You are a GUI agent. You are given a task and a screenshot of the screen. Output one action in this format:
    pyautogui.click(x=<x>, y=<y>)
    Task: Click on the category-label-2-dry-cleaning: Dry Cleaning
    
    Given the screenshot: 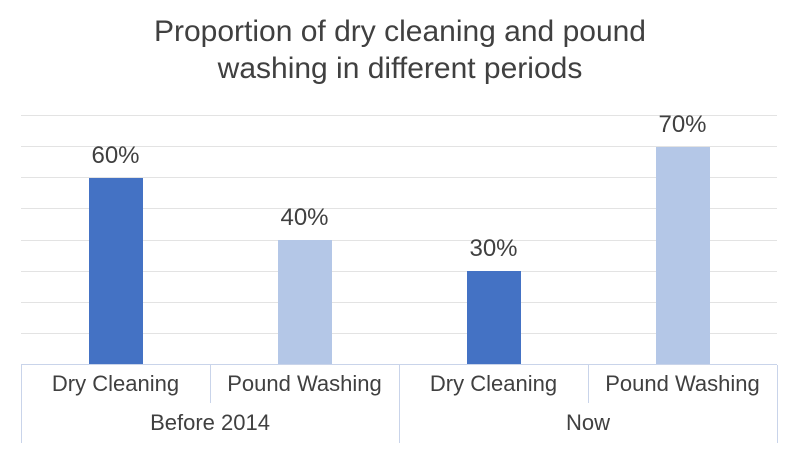 What is the action you would take?
    pyautogui.click(x=493, y=383)
    